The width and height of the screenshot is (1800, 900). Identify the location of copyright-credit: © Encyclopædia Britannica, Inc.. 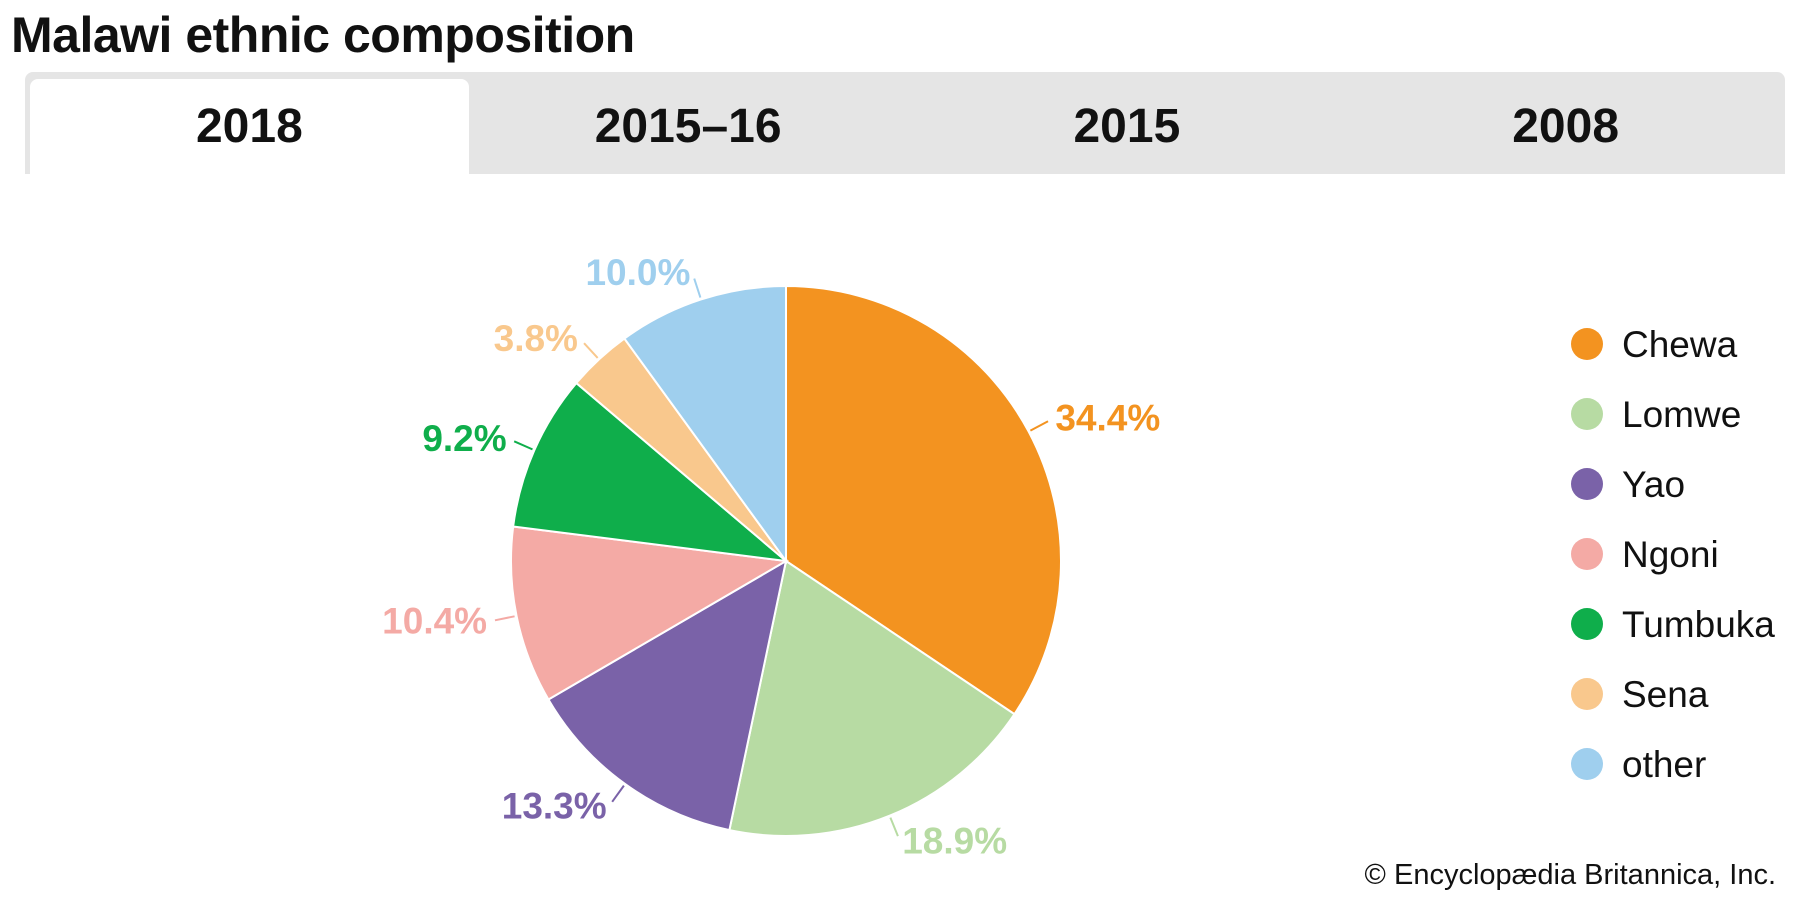
(1570, 875).